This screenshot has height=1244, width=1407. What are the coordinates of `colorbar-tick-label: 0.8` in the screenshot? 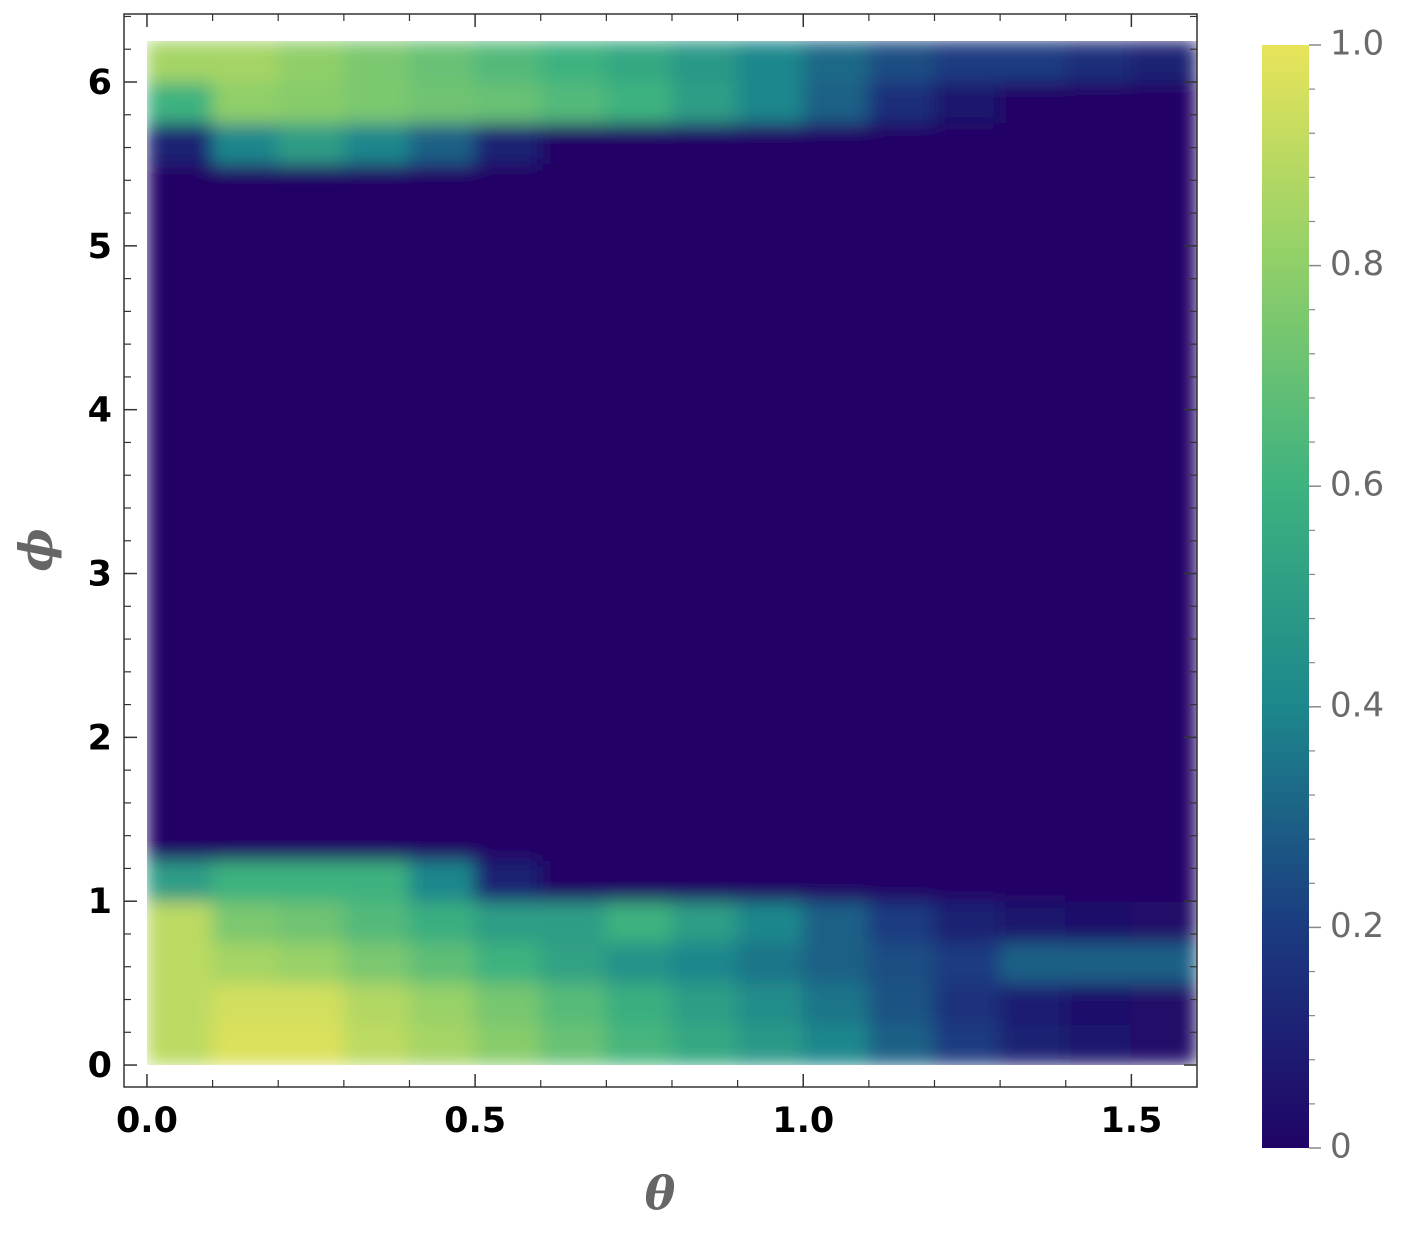 It's located at (1357, 264).